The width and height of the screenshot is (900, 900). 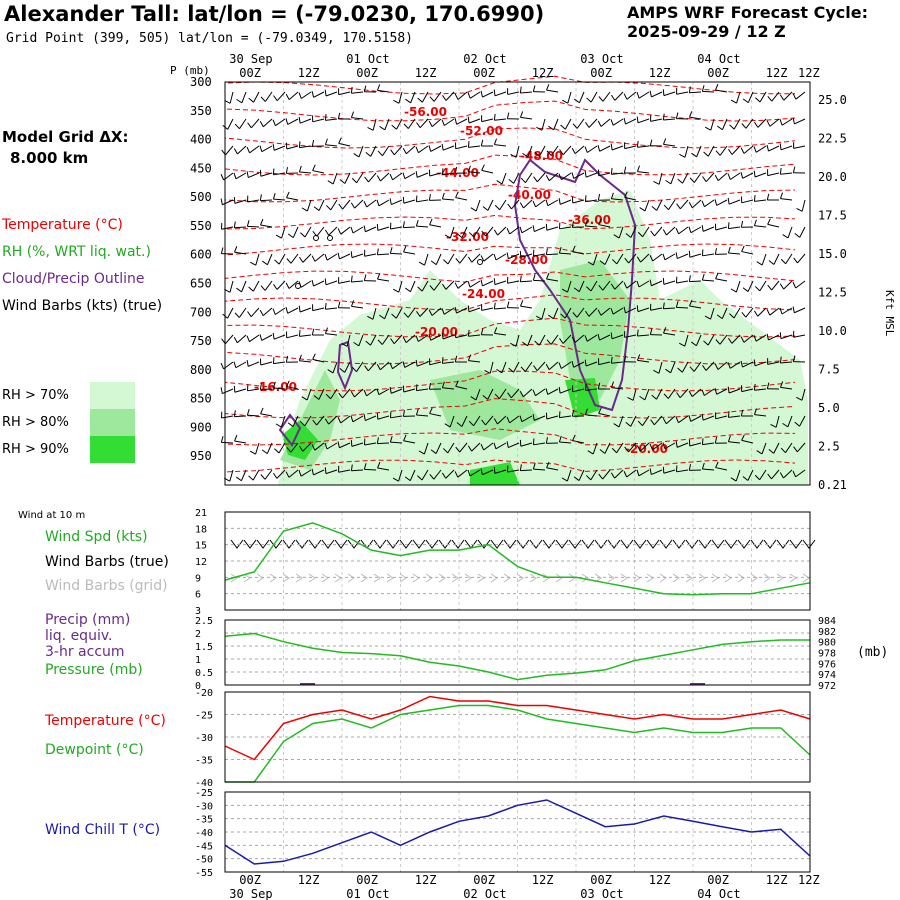 I want to click on surface-wind-barb-grid, so click(x=780, y=578).